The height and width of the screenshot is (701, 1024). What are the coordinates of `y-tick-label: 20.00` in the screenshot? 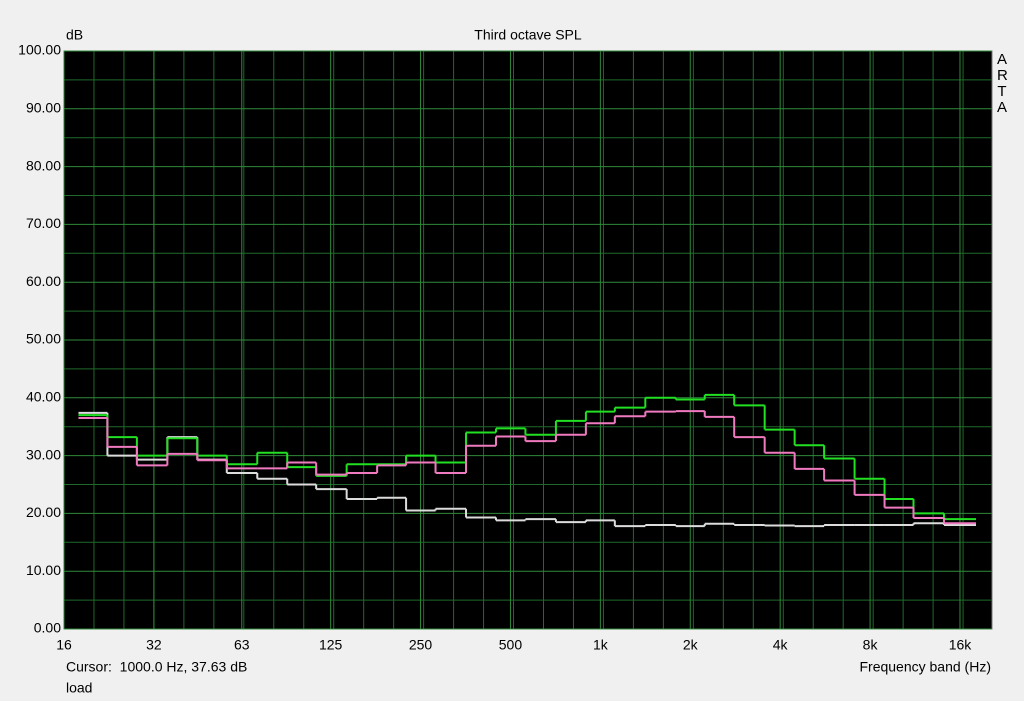 It's located at (43, 512).